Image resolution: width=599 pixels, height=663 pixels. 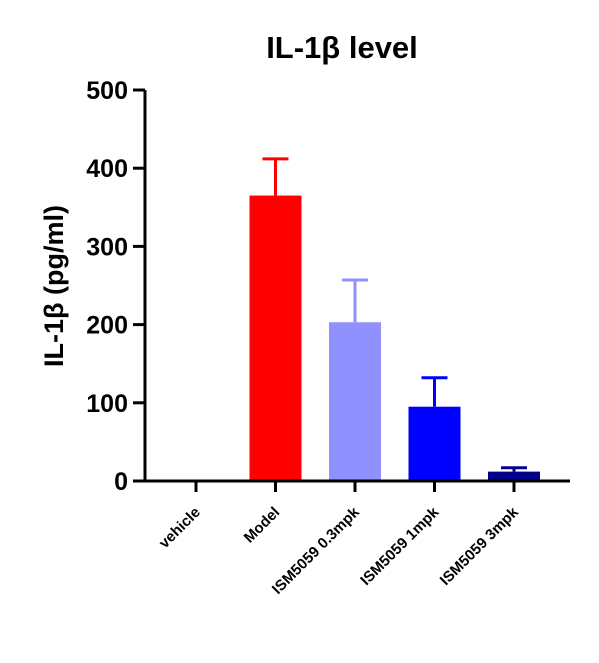 I want to click on y-tick-label: 300, so click(x=107, y=247).